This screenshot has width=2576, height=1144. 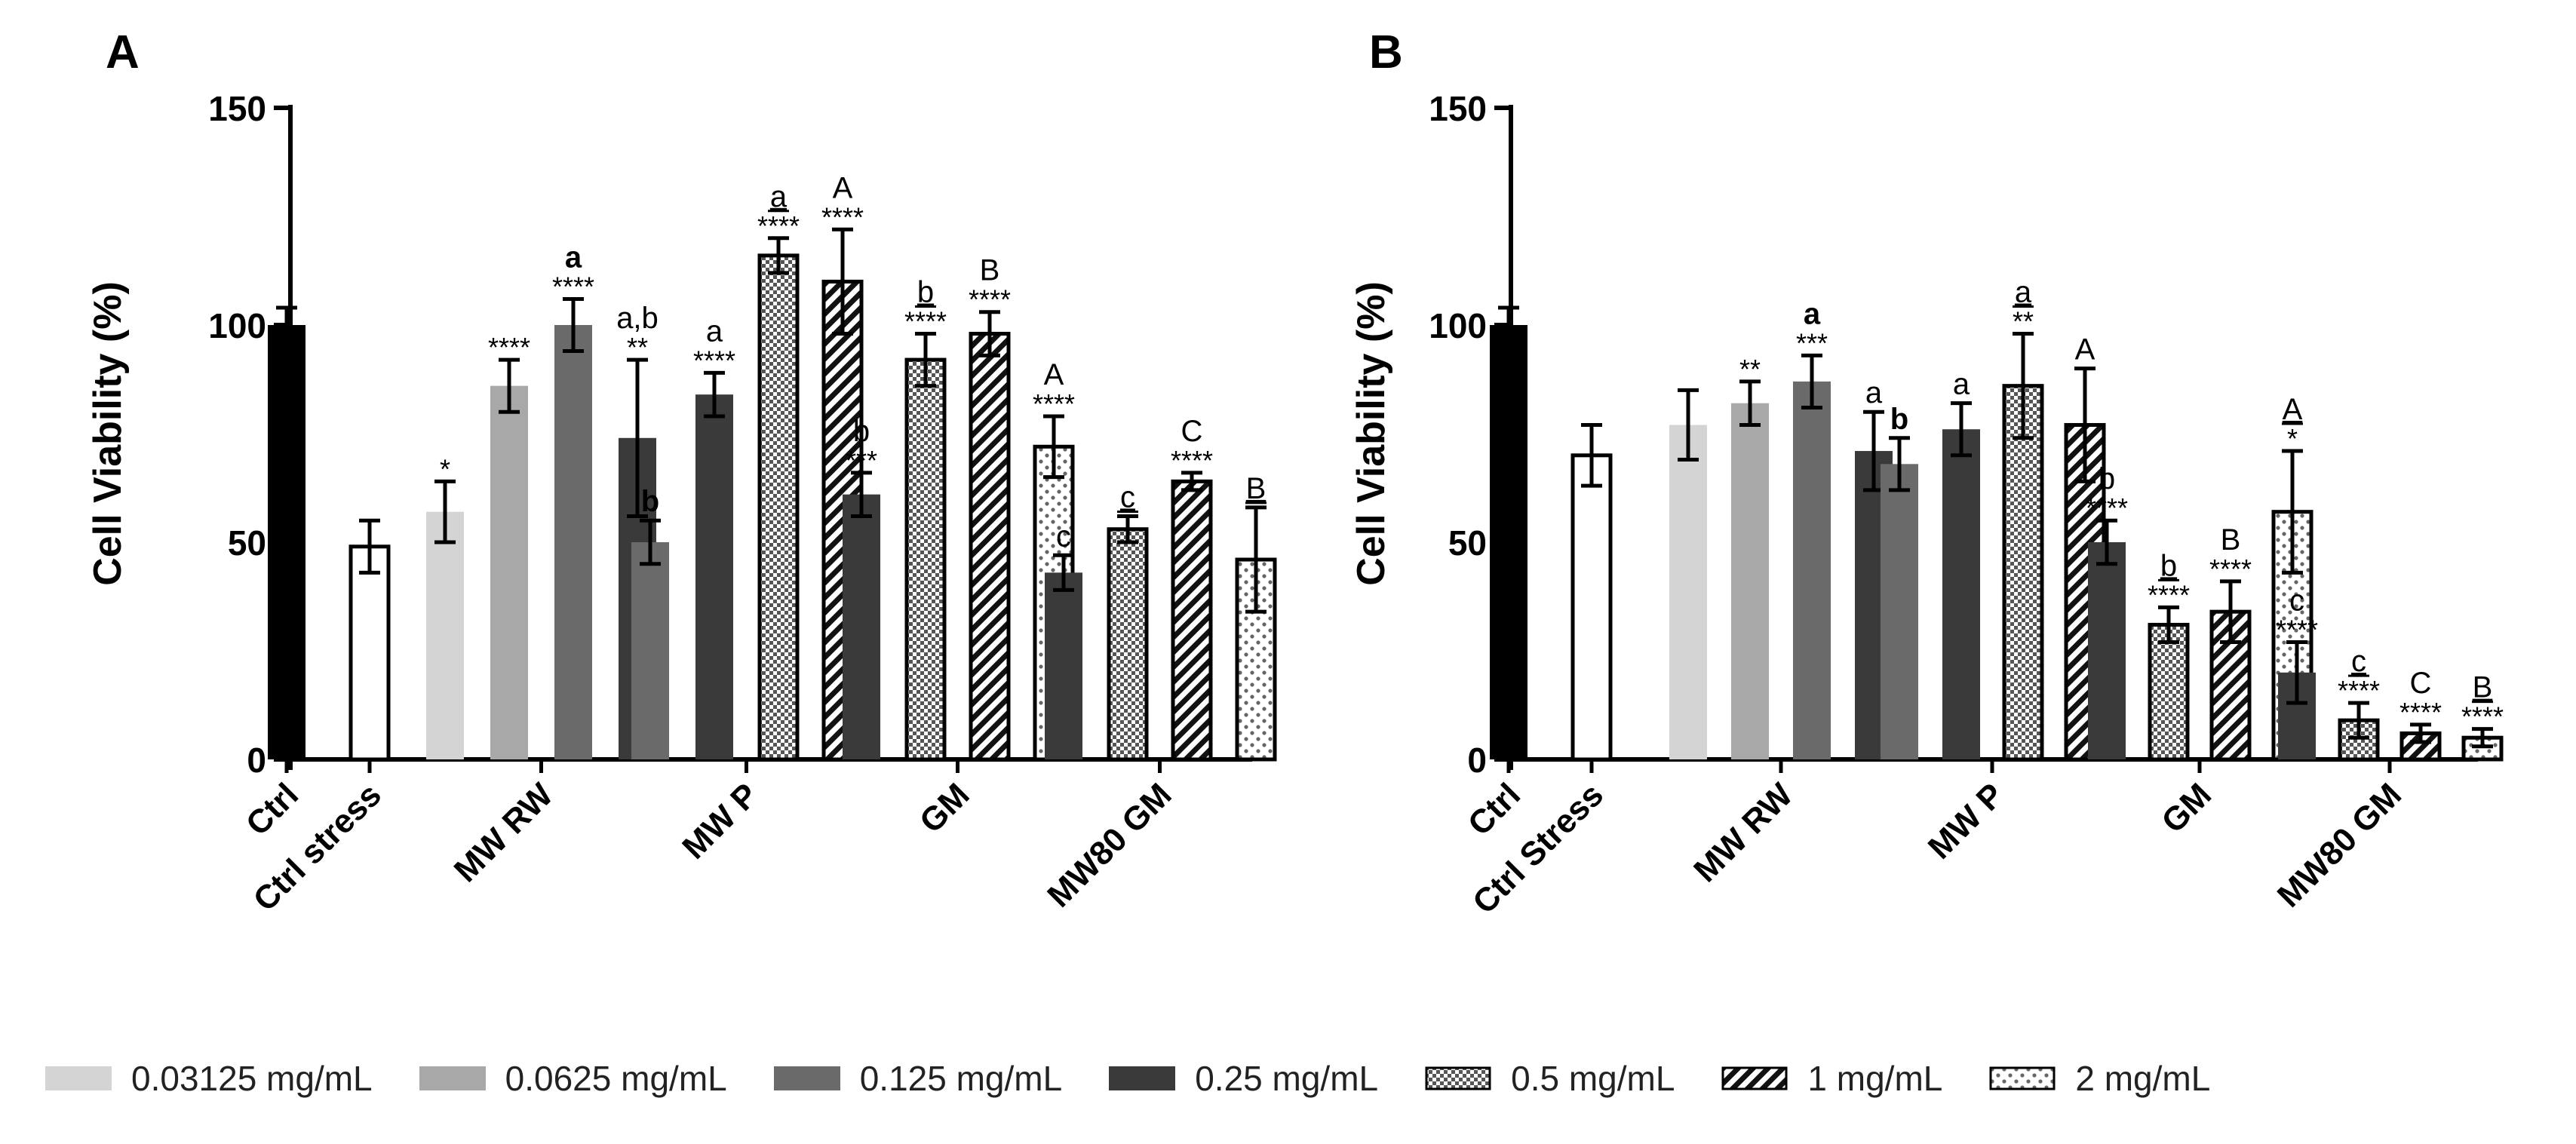 I want to click on legend-item: 2 mg/mL, so click(x=2099, y=1078).